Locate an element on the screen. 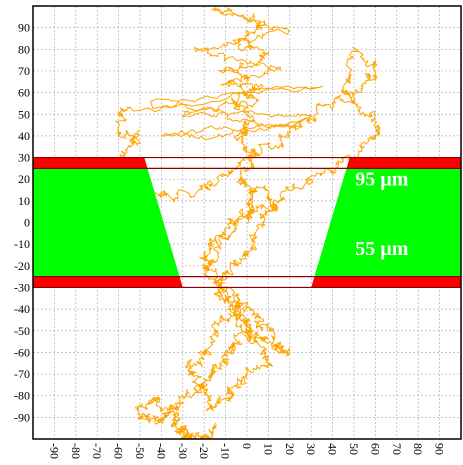 This screenshot has width=463, height=465. x-tick-label: -40 is located at coordinates (161, 451).